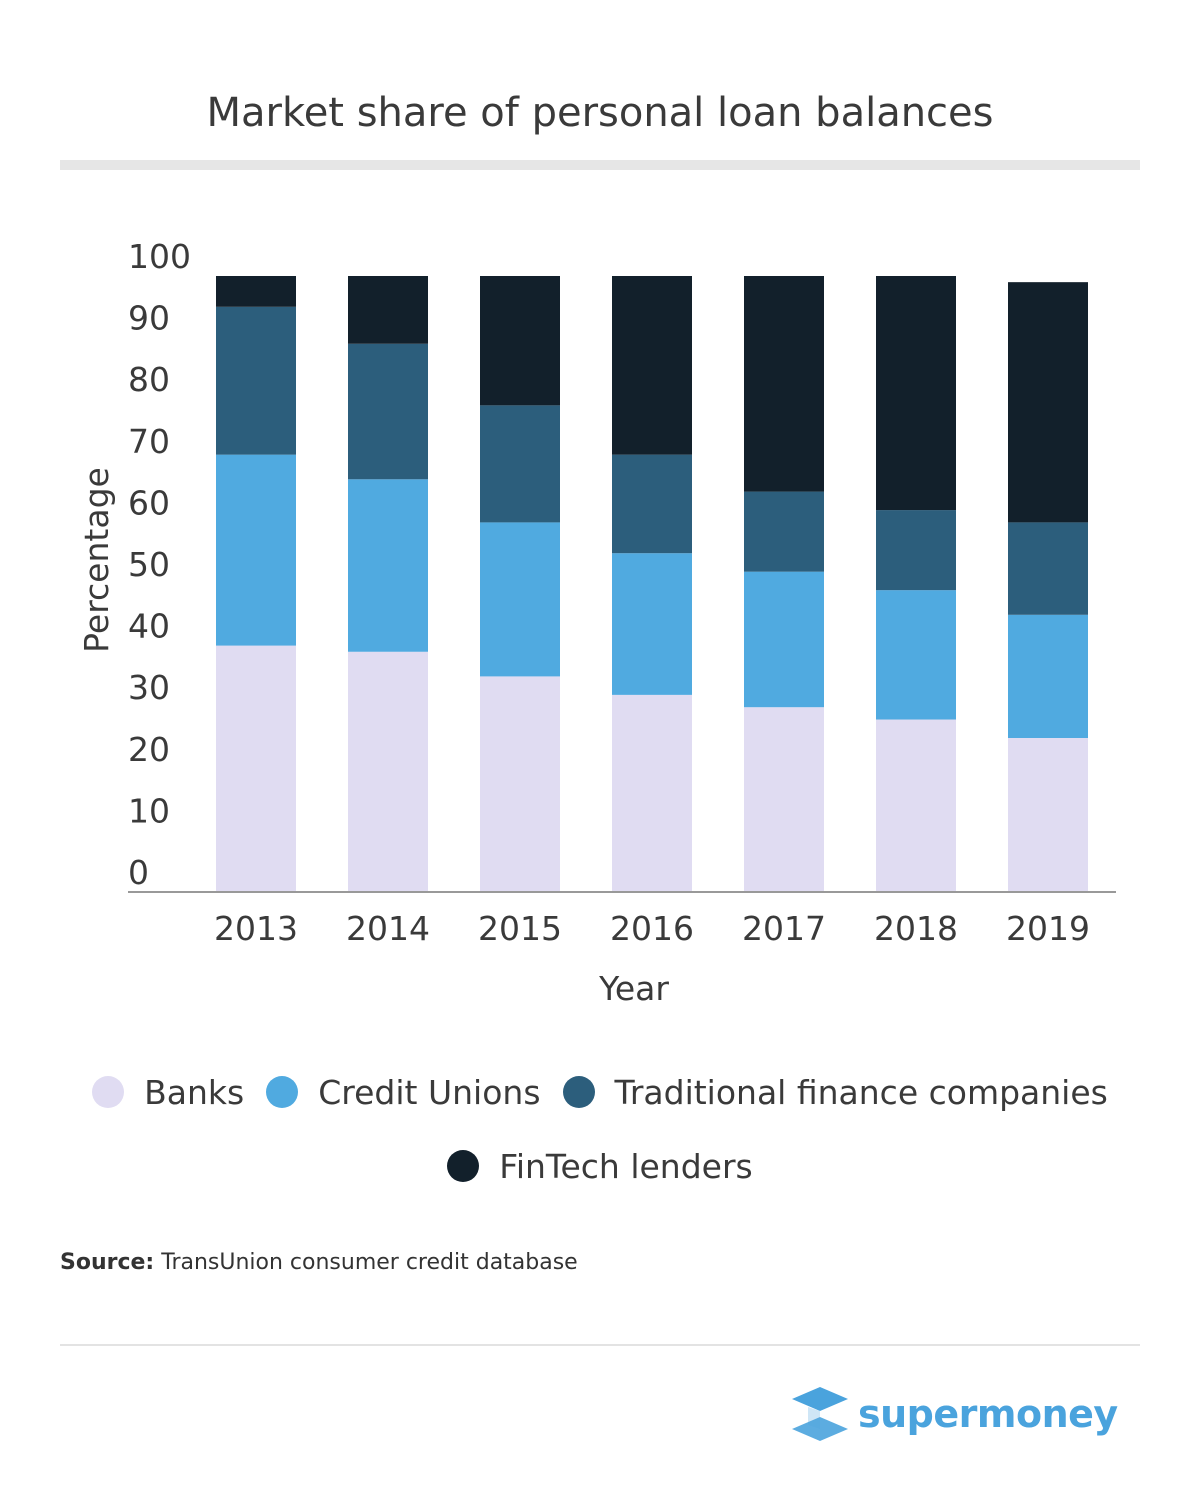 The image size is (1200, 1486). I want to click on chart-title: Market share of personal loan balances, so click(600, 113).